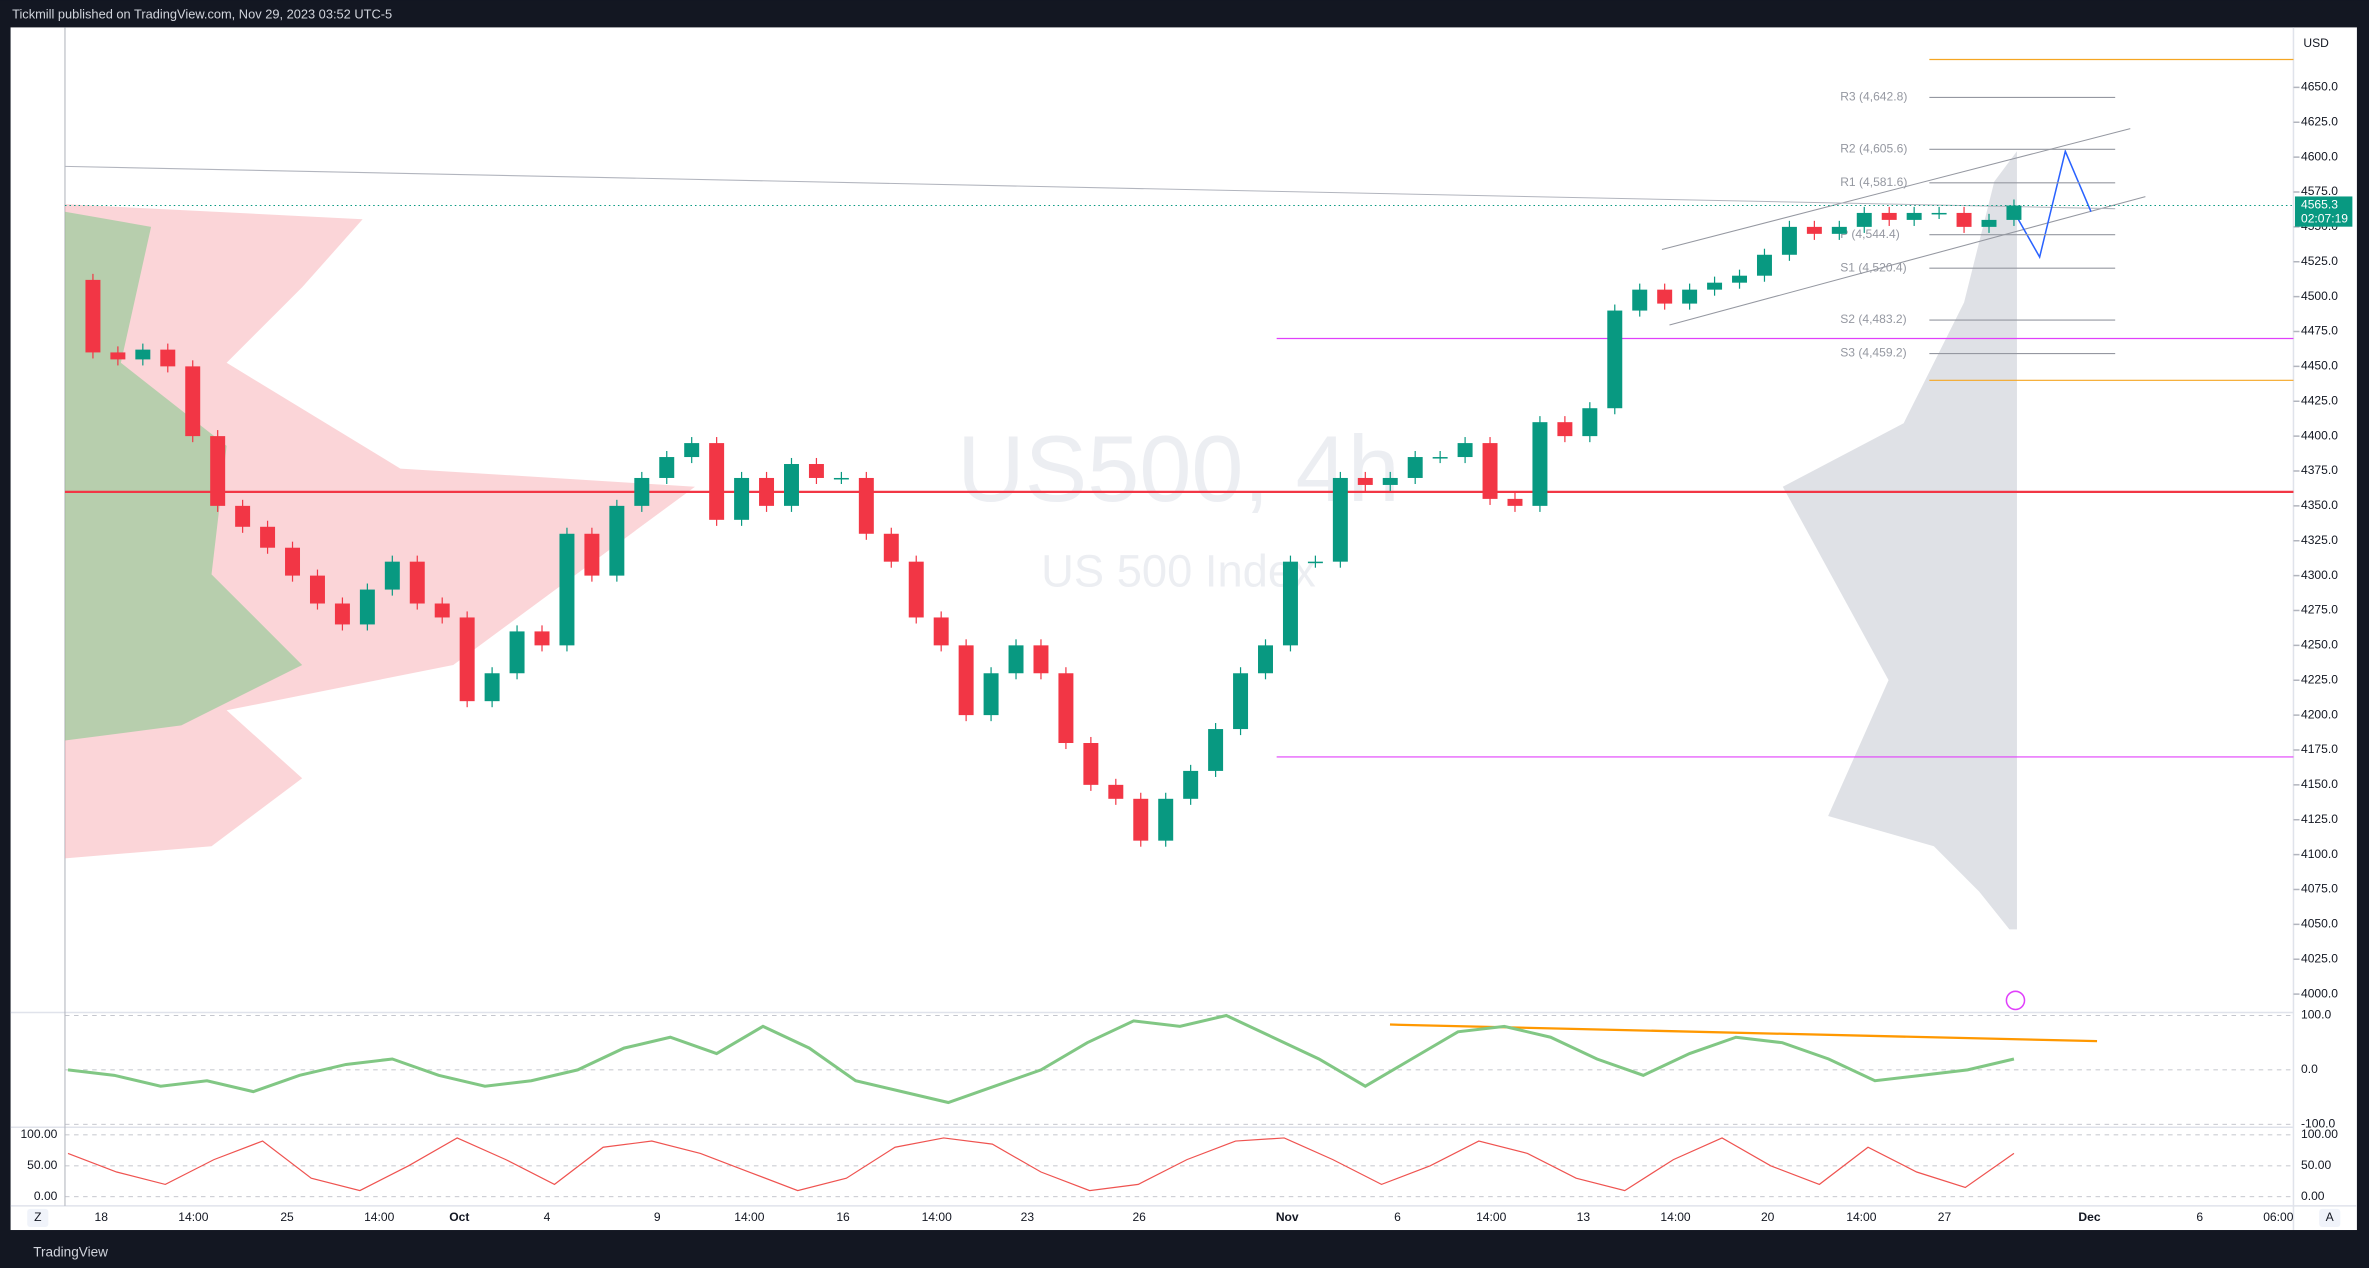 Image resolution: width=2369 pixels, height=1268 pixels. Describe the element at coordinates (2319, 156) in the screenshot. I see `price-tick-label: 4600.0` at that location.